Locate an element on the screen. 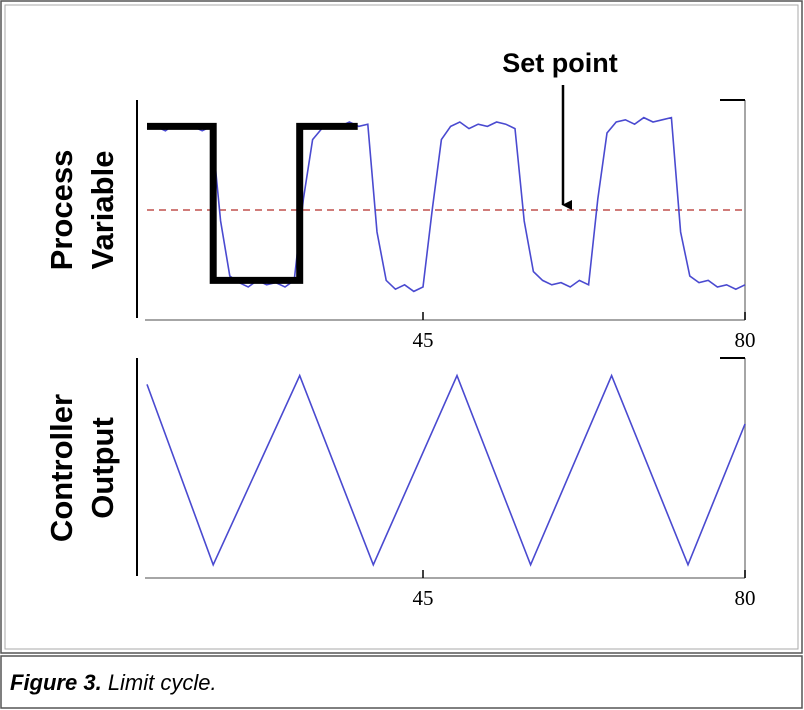 The image size is (804, 710). caption-text: Limit cycle. is located at coordinates (162, 682).